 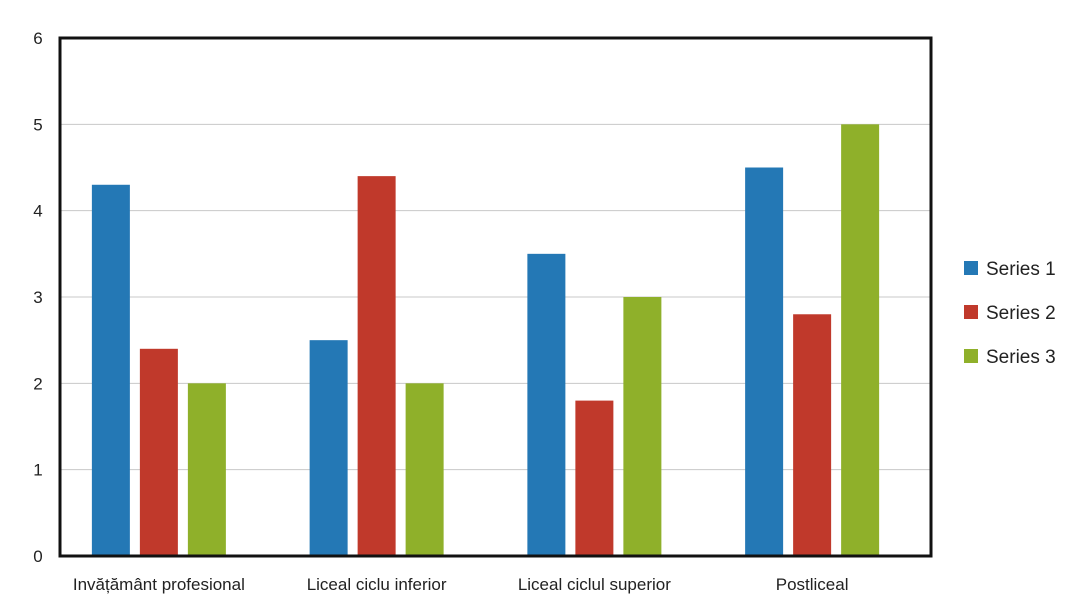 What do you see at coordinates (159, 584) in the screenshot?
I see `x-category-label: Invățământ profesional` at bounding box center [159, 584].